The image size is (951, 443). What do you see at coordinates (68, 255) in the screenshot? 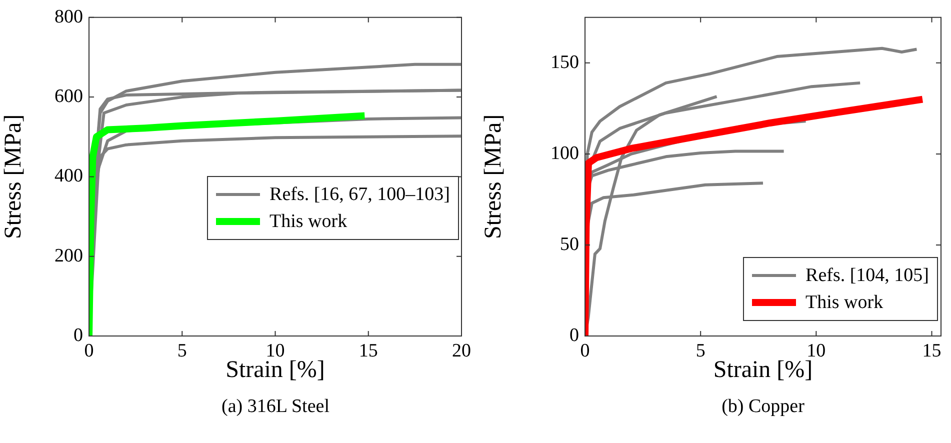
I see `y-tick-label: 200` at bounding box center [68, 255].